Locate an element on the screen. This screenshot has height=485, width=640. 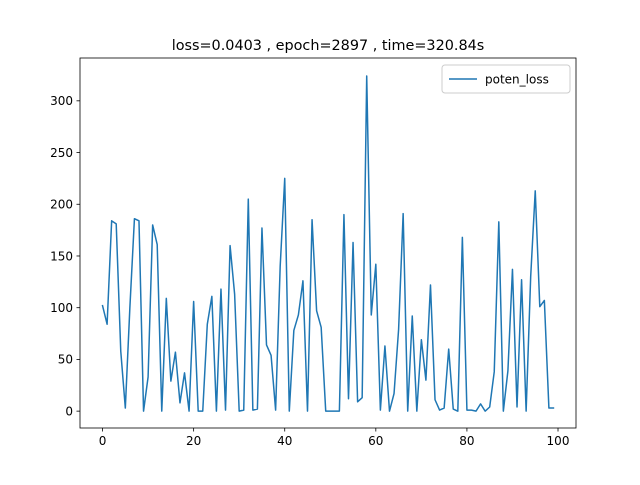
y-tick-label: 300 is located at coordinates (61, 101).